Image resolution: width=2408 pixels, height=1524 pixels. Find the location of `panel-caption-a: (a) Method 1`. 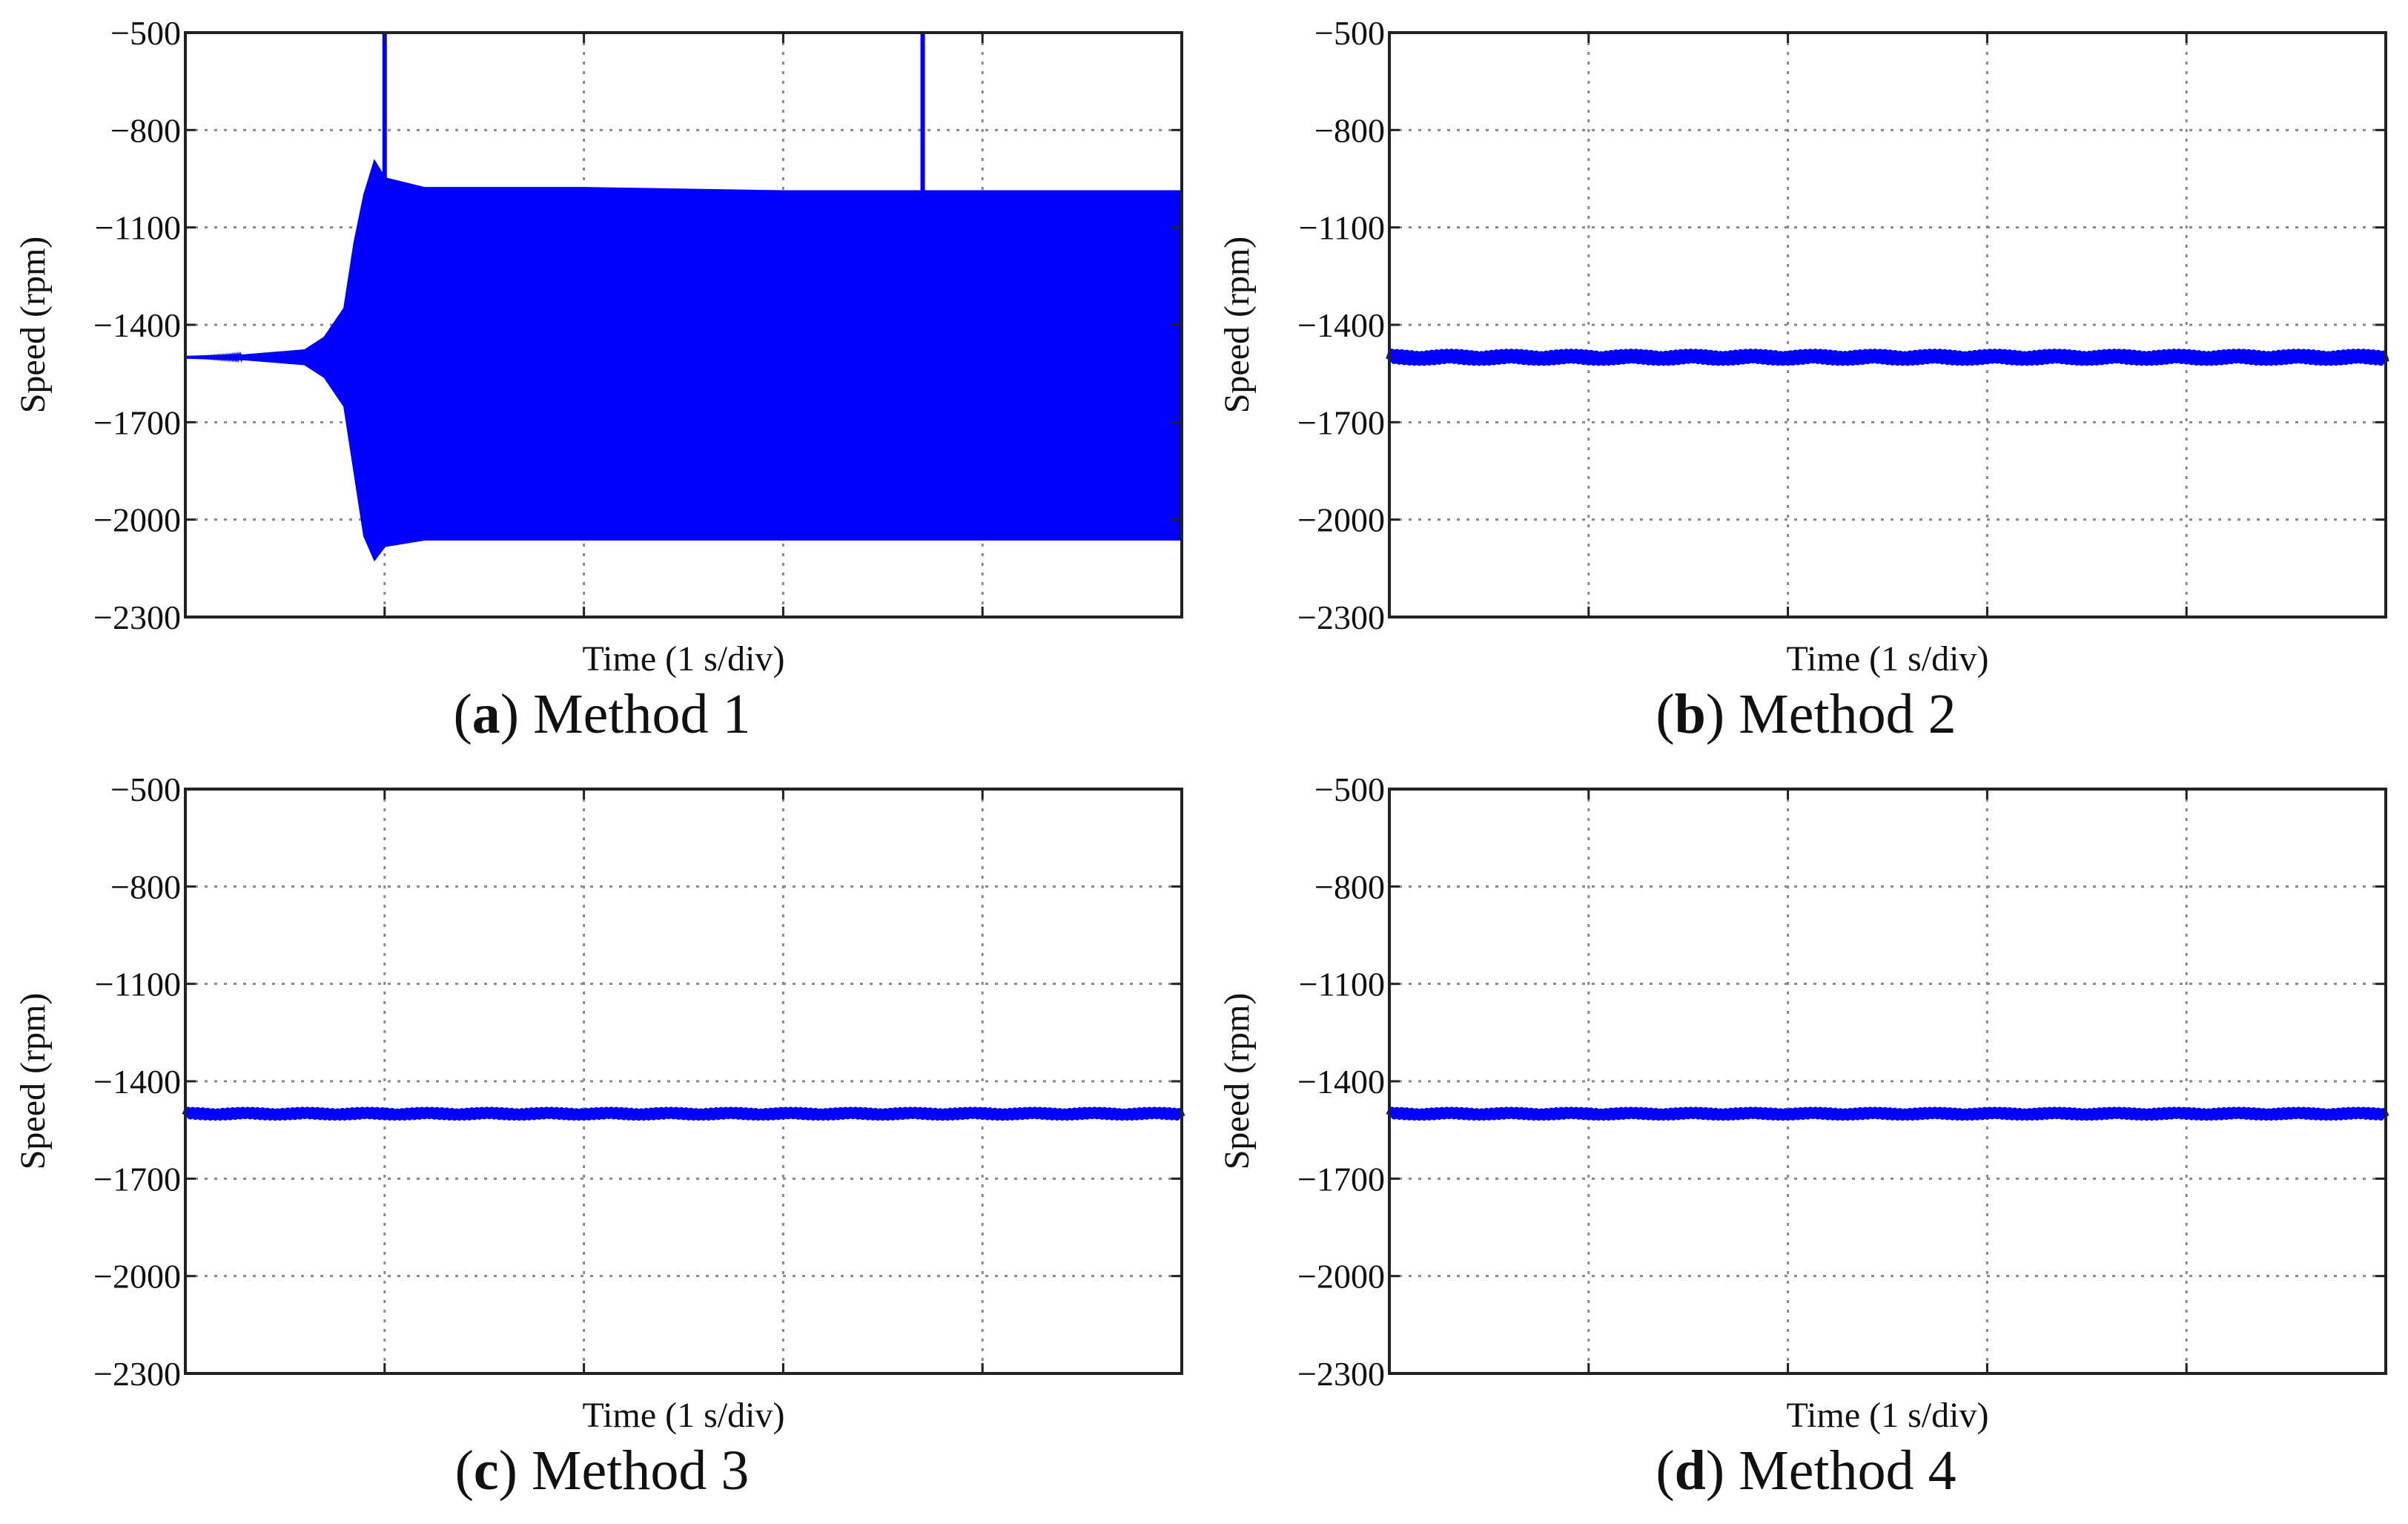

panel-caption-a: (a) Method 1 is located at coordinates (602, 714).